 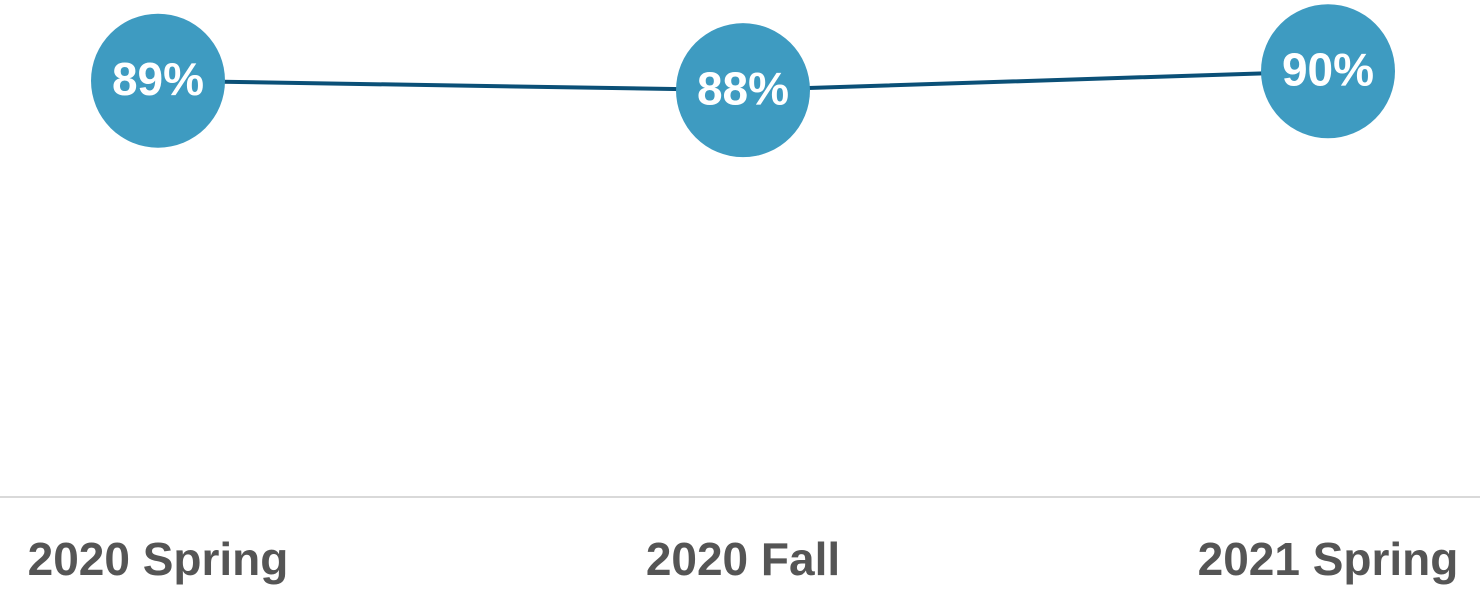 What do you see at coordinates (1328, 559) in the screenshot?
I see `x-tick-label: 2021 Spring` at bounding box center [1328, 559].